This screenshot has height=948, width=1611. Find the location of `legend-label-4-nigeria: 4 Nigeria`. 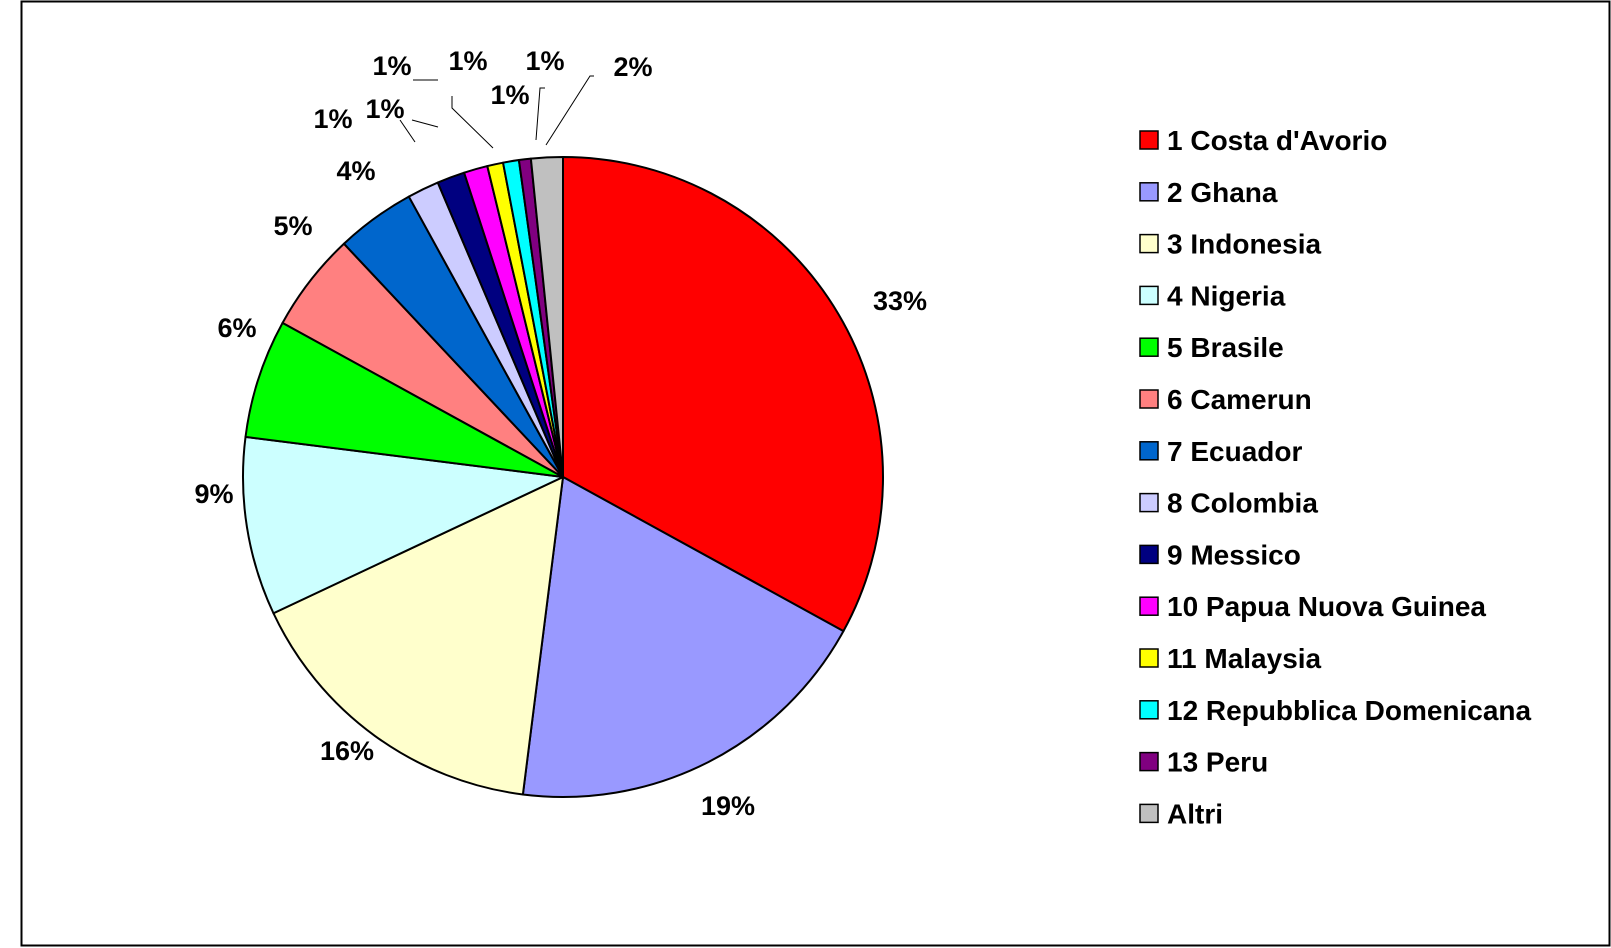

legend-label-4-nigeria: 4 Nigeria is located at coordinates (1226, 295).